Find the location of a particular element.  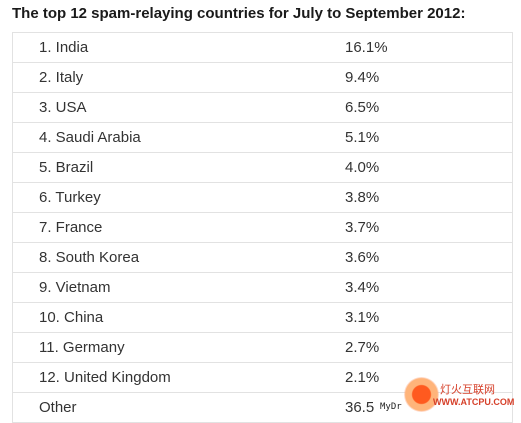

country-cell: Other is located at coordinates (58, 407).